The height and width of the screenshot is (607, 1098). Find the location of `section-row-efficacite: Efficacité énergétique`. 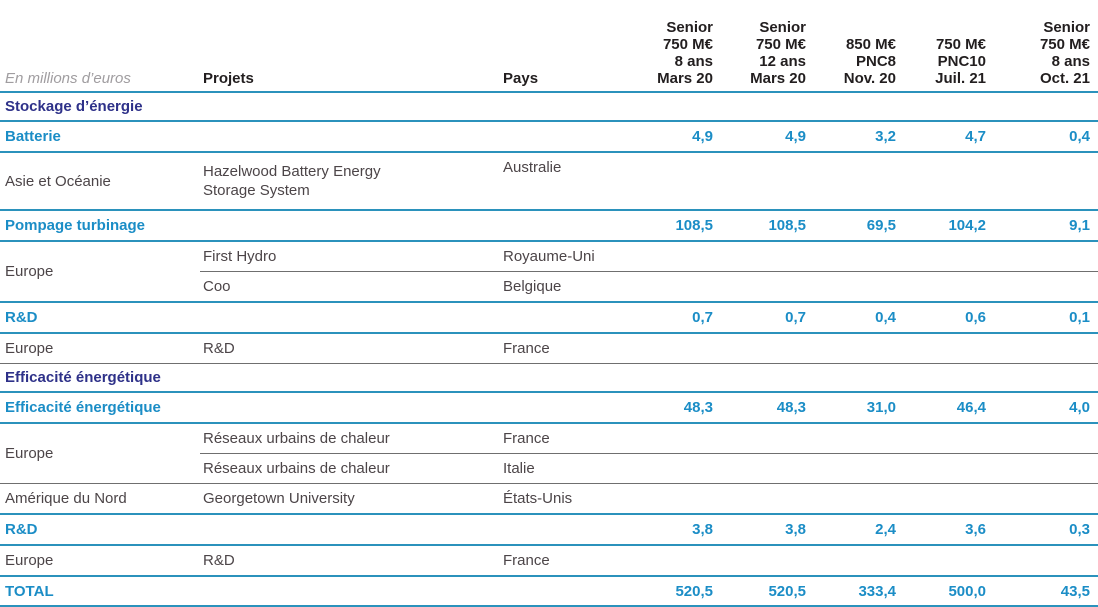

section-row-efficacite: Efficacité énergétique is located at coordinates (549, 378).